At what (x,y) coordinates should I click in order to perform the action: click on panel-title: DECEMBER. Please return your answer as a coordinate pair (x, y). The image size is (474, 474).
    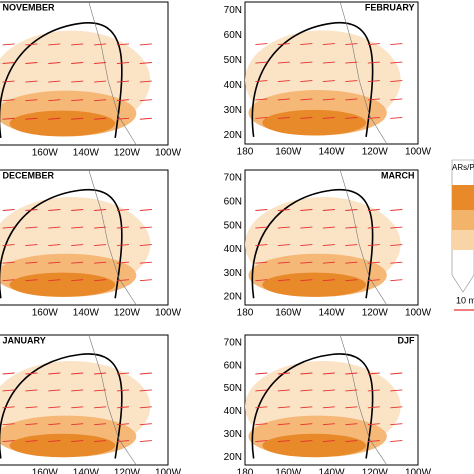
    Looking at the image, I should click on (29, 175).